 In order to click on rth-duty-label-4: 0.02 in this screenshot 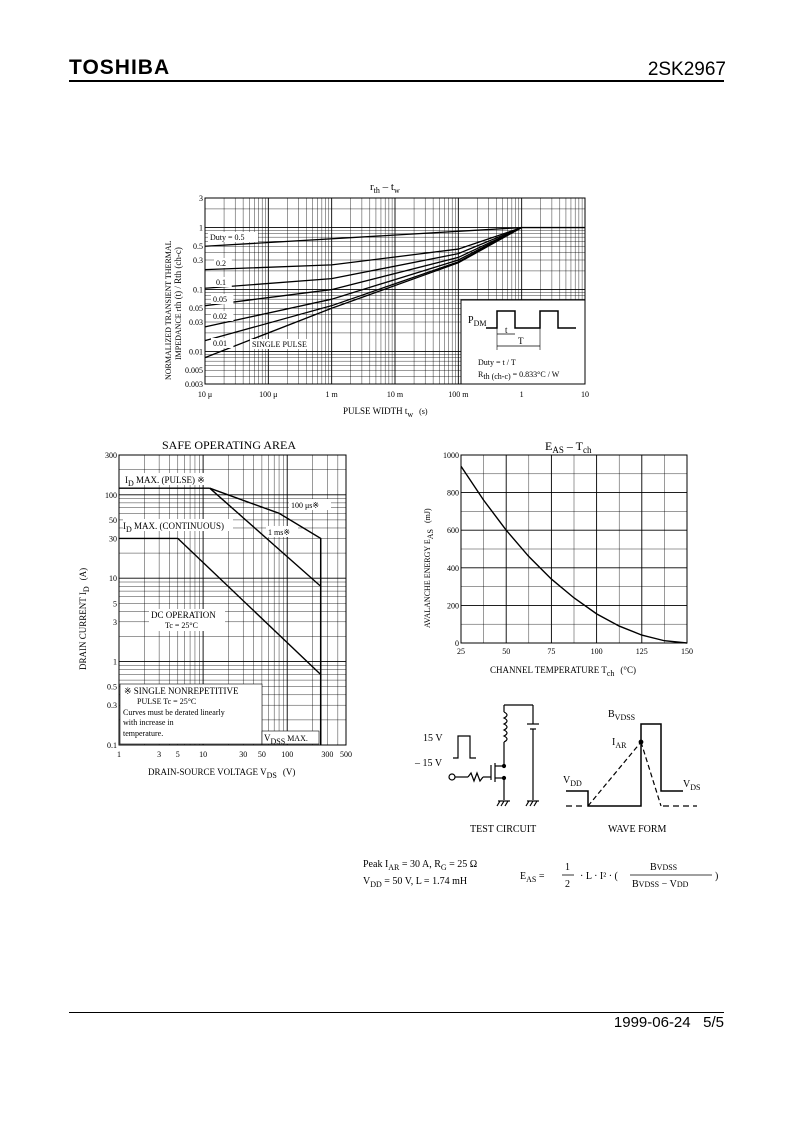, I will do `click(220, 316)`.